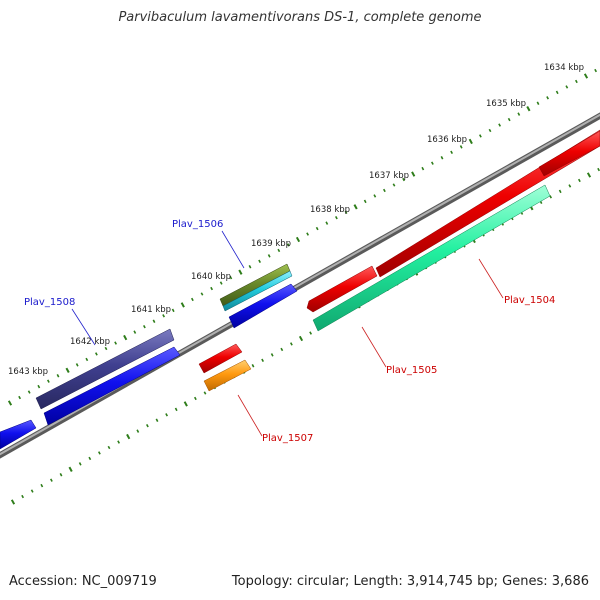  I want to click on tick-label-1640: 1640 kbp, so click(211, 277).